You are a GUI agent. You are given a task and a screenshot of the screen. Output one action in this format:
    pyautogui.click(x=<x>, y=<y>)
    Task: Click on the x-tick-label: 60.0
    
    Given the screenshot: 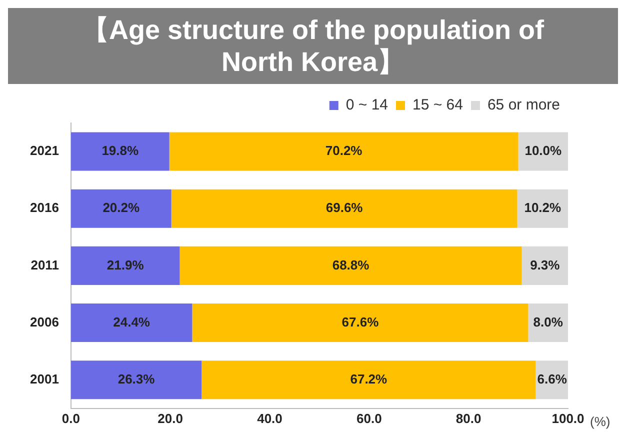 What is the action you would take?
    pyautogui.click(x=369, y=418)
    